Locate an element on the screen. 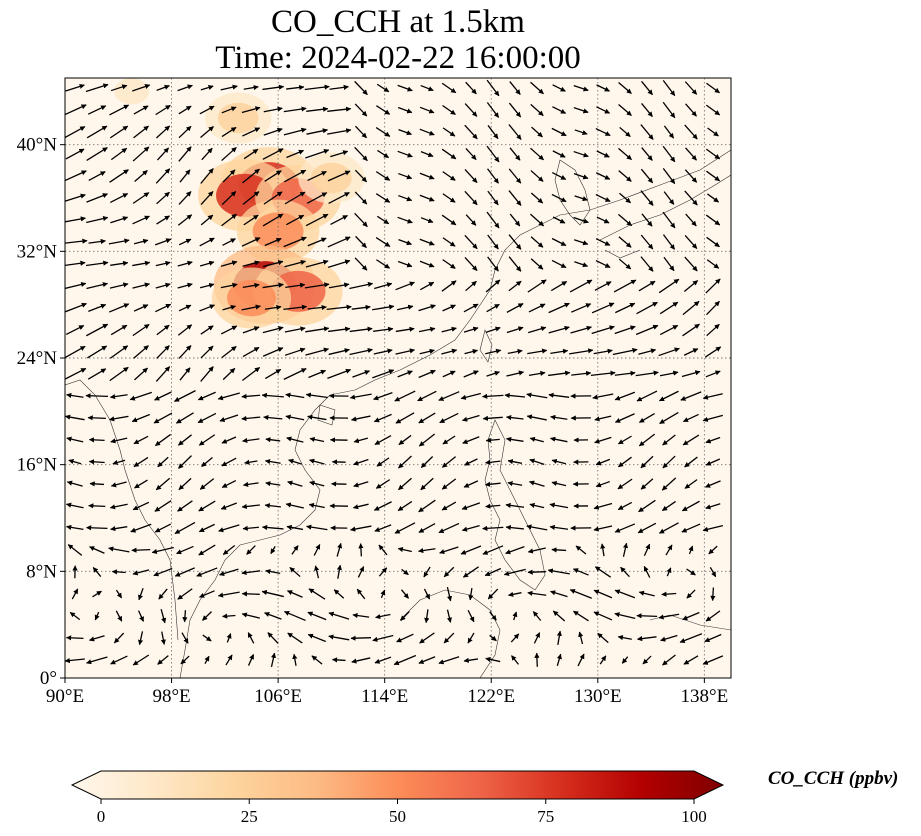 This screenshot has height=836, width=921. coastline-korea is located at coordinates (572, 192).